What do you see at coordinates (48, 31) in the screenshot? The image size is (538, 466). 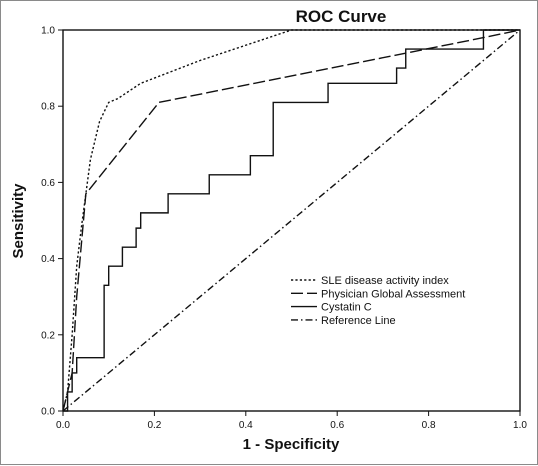 I see `y-tick-label: 1.0` at bounding box center [48, 31].